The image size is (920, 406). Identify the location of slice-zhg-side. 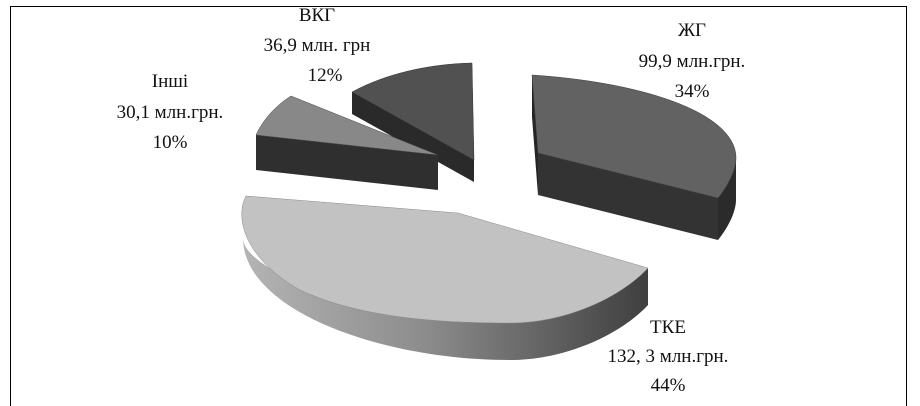
(628, 196).